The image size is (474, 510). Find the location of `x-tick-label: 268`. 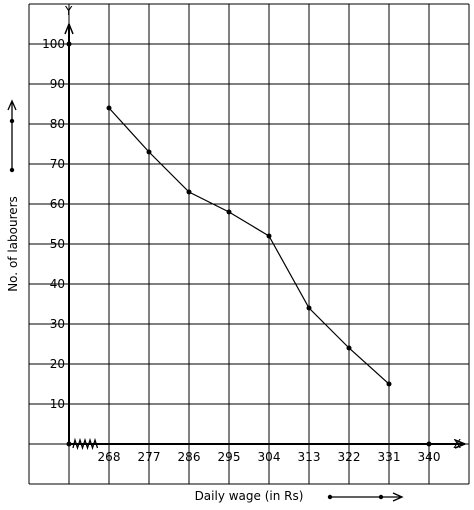

x-tick-label: 268 is located at coordinates (109, 457).